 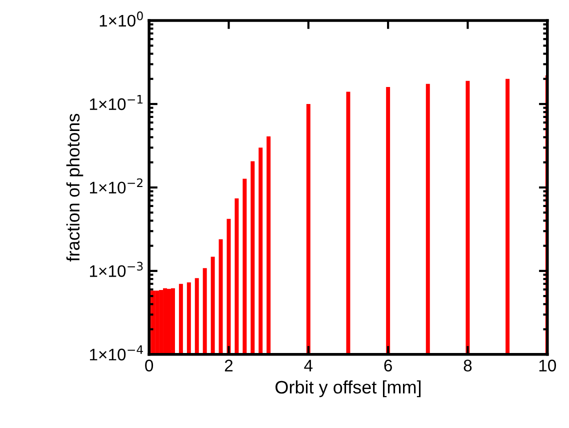 I want to click on y-axis-title: fraction of photons, so click(x=75, y=188).